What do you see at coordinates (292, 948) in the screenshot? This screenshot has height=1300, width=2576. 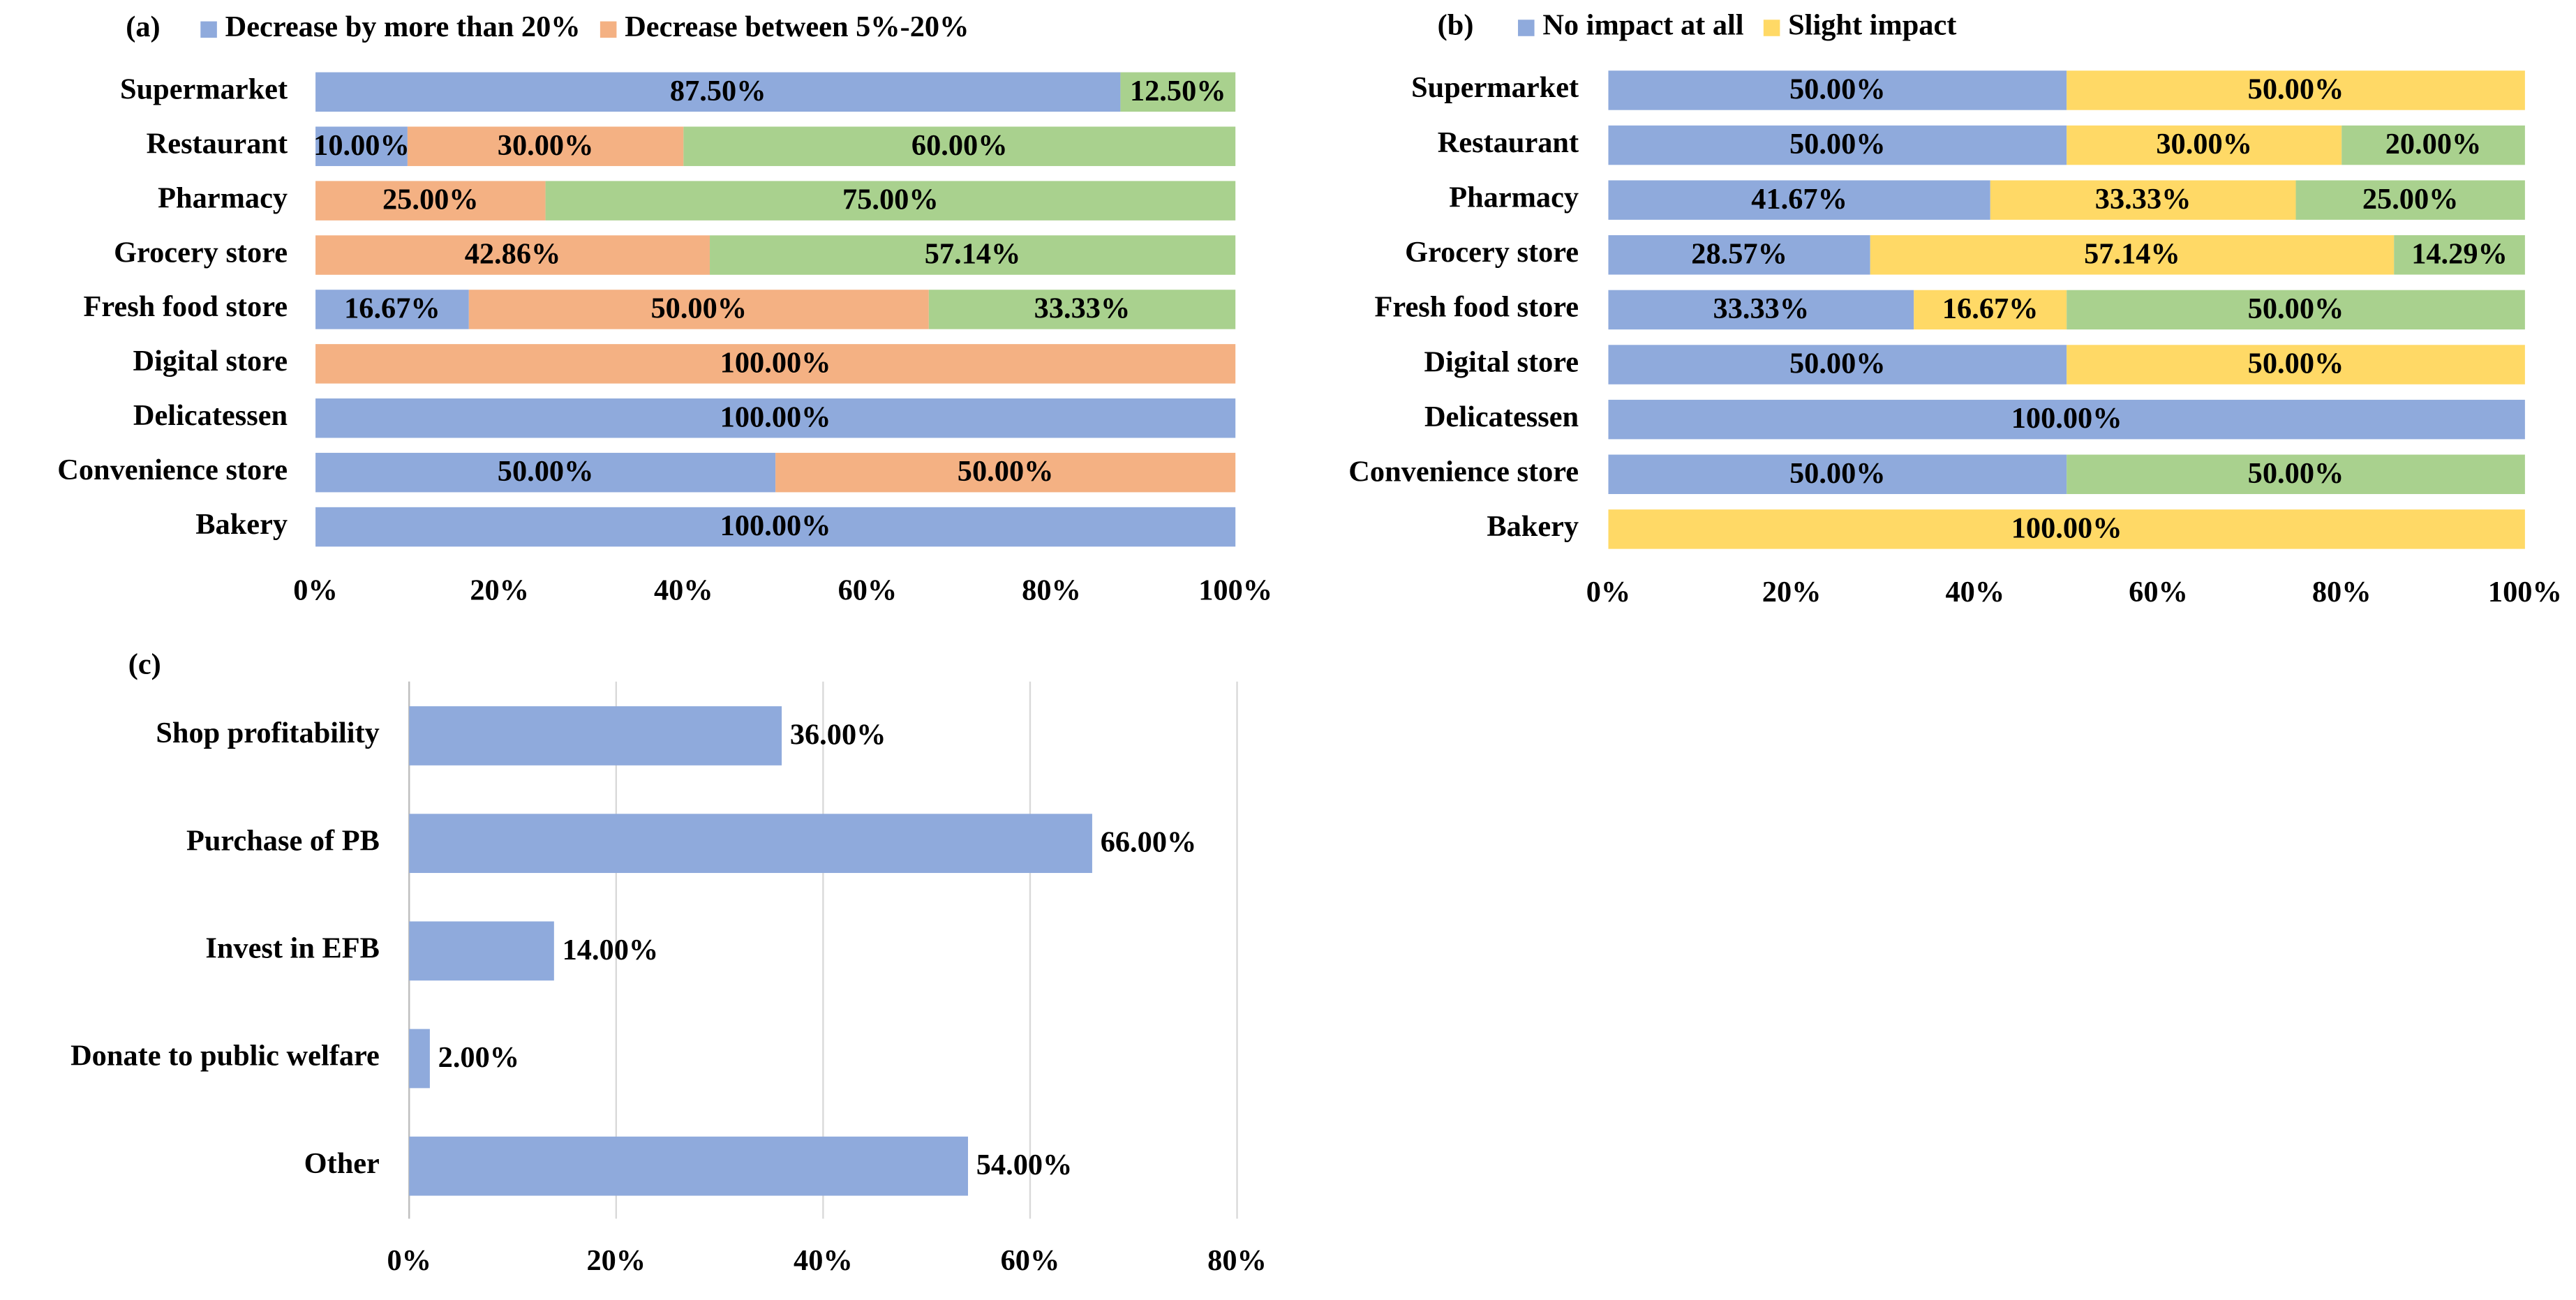 I see `category-label: Invest in EFB` at bounding box center [292, 948].